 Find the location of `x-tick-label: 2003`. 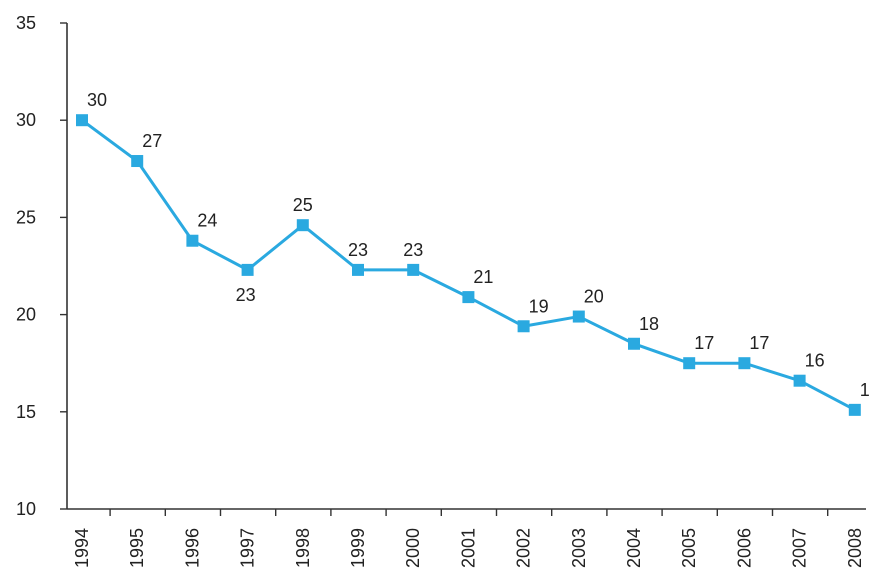

x-tick-label: 2003 is located at coordinates (579, 548).